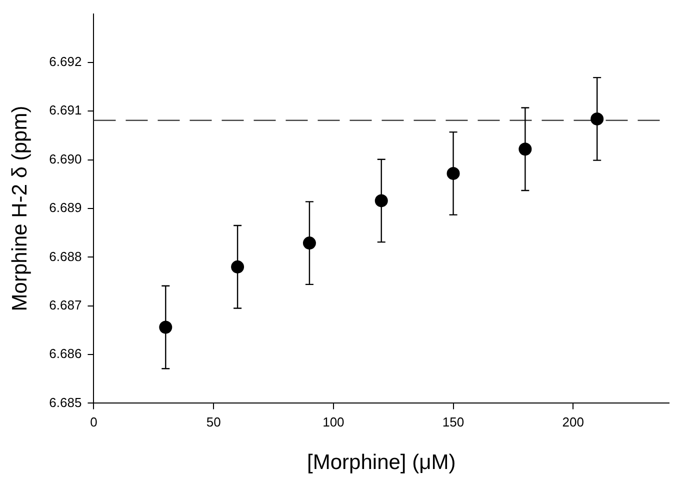 Image resolution: width=676 pixels, height=484 pixels. I want to click on y-axis-title: Morphine H-2 δ (ppm), so click(20, 209).